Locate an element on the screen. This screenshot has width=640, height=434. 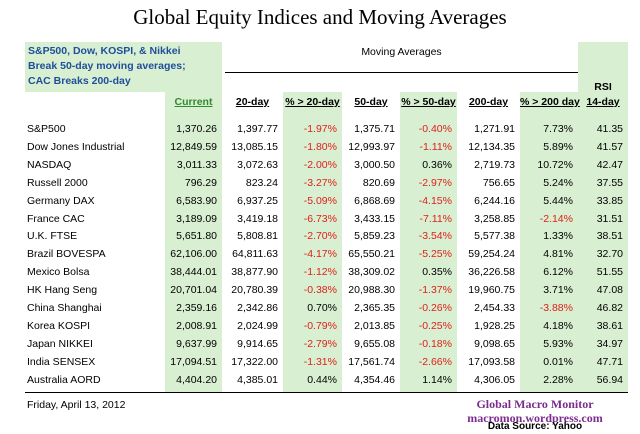
cell: -5.25% is located at coordinates (435, 254).